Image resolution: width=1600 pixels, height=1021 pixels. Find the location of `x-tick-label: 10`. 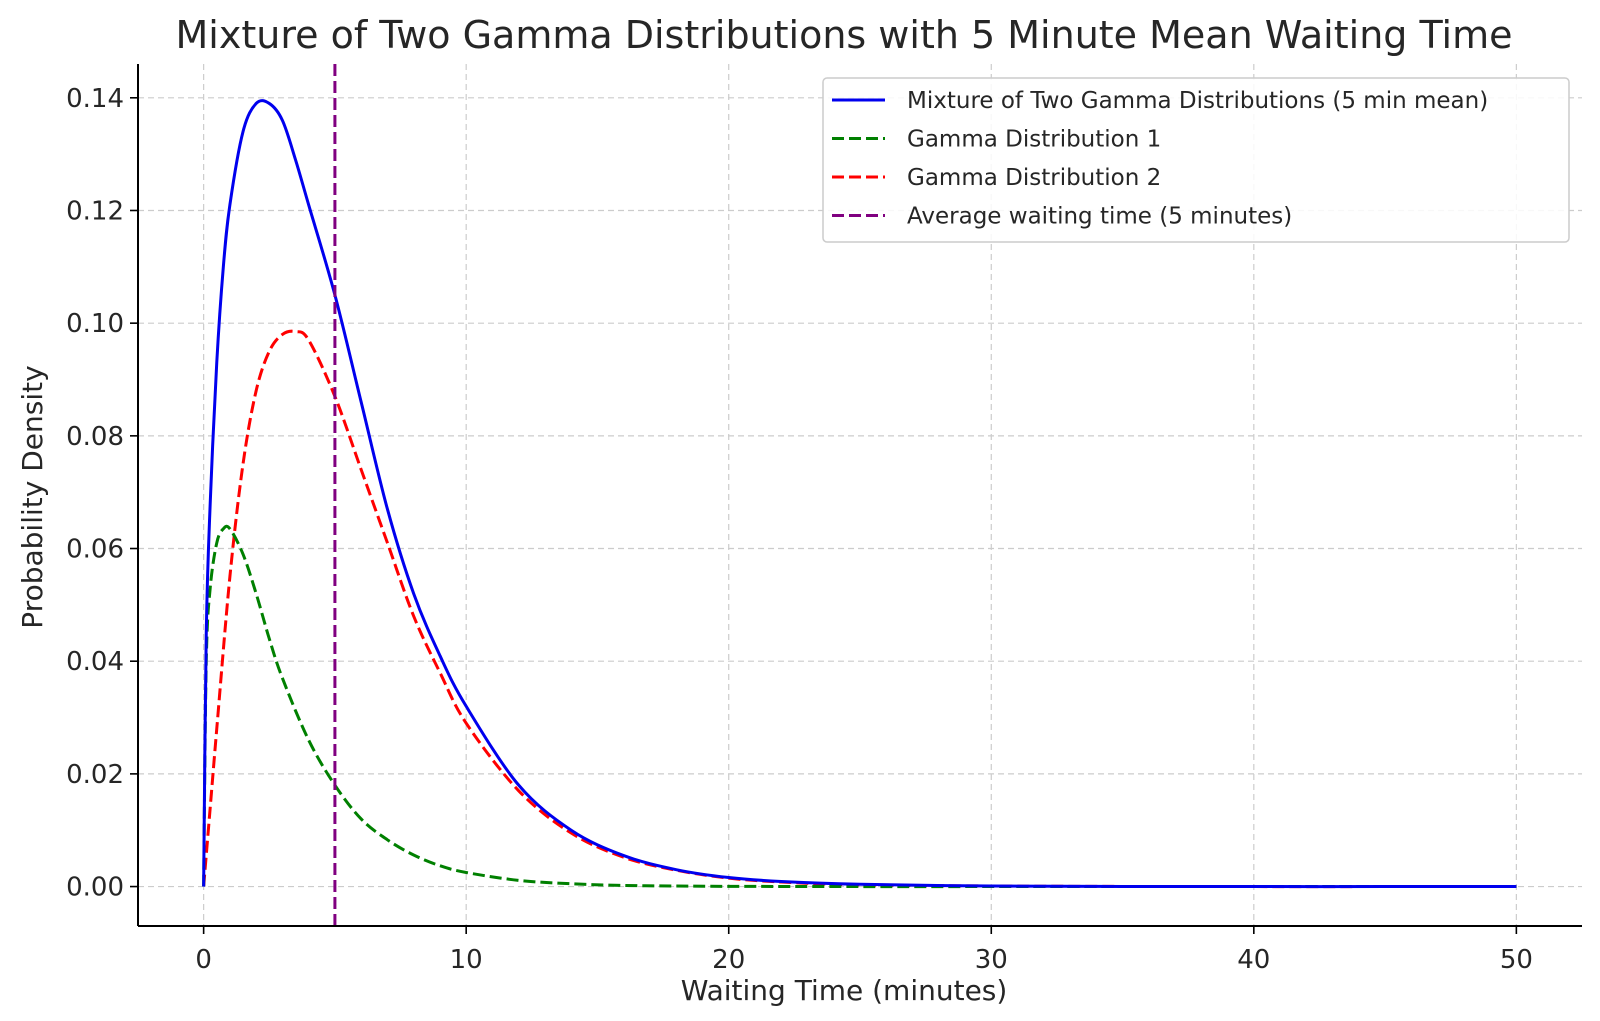

x-tick-label: 10 is located at coordinates (466, 960).